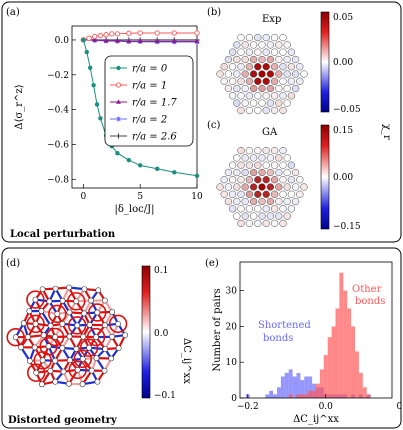 This screenshot has height=430, width=403. What do you see at coordinates (217, 329) in the screenshot?
I see `panel-e-ylabel: Number of pairs` at bounding box center [217, 329].